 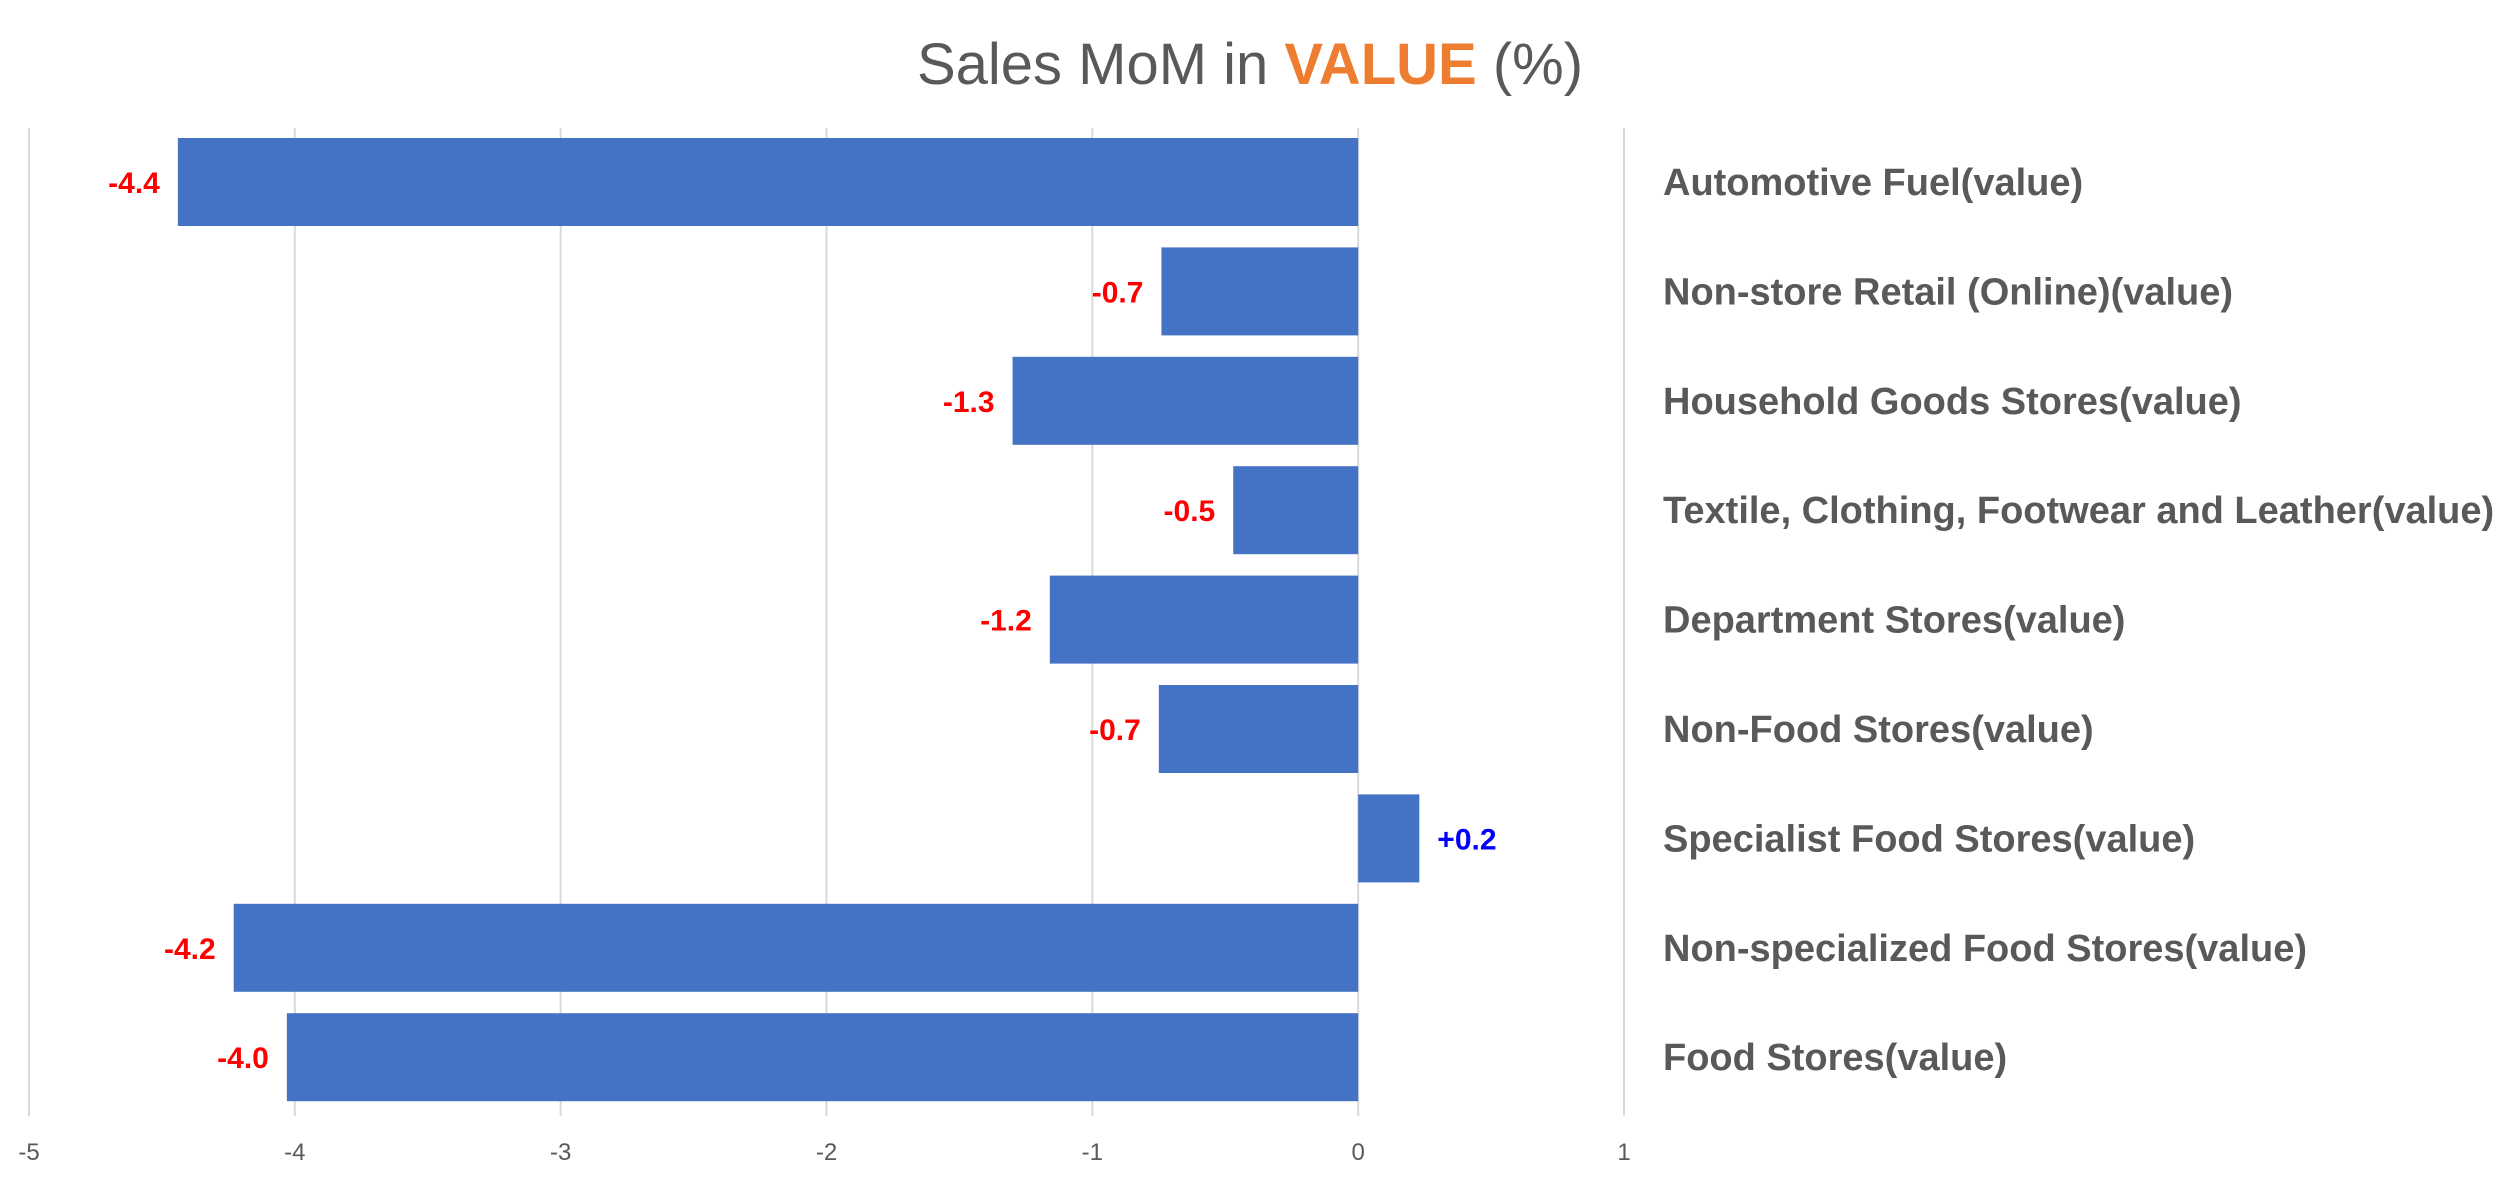 What do you see at coordinates (1623, 1152) in the screenshot?
I see `x-tick-label: 1` at bounding box center [1623, 1152].